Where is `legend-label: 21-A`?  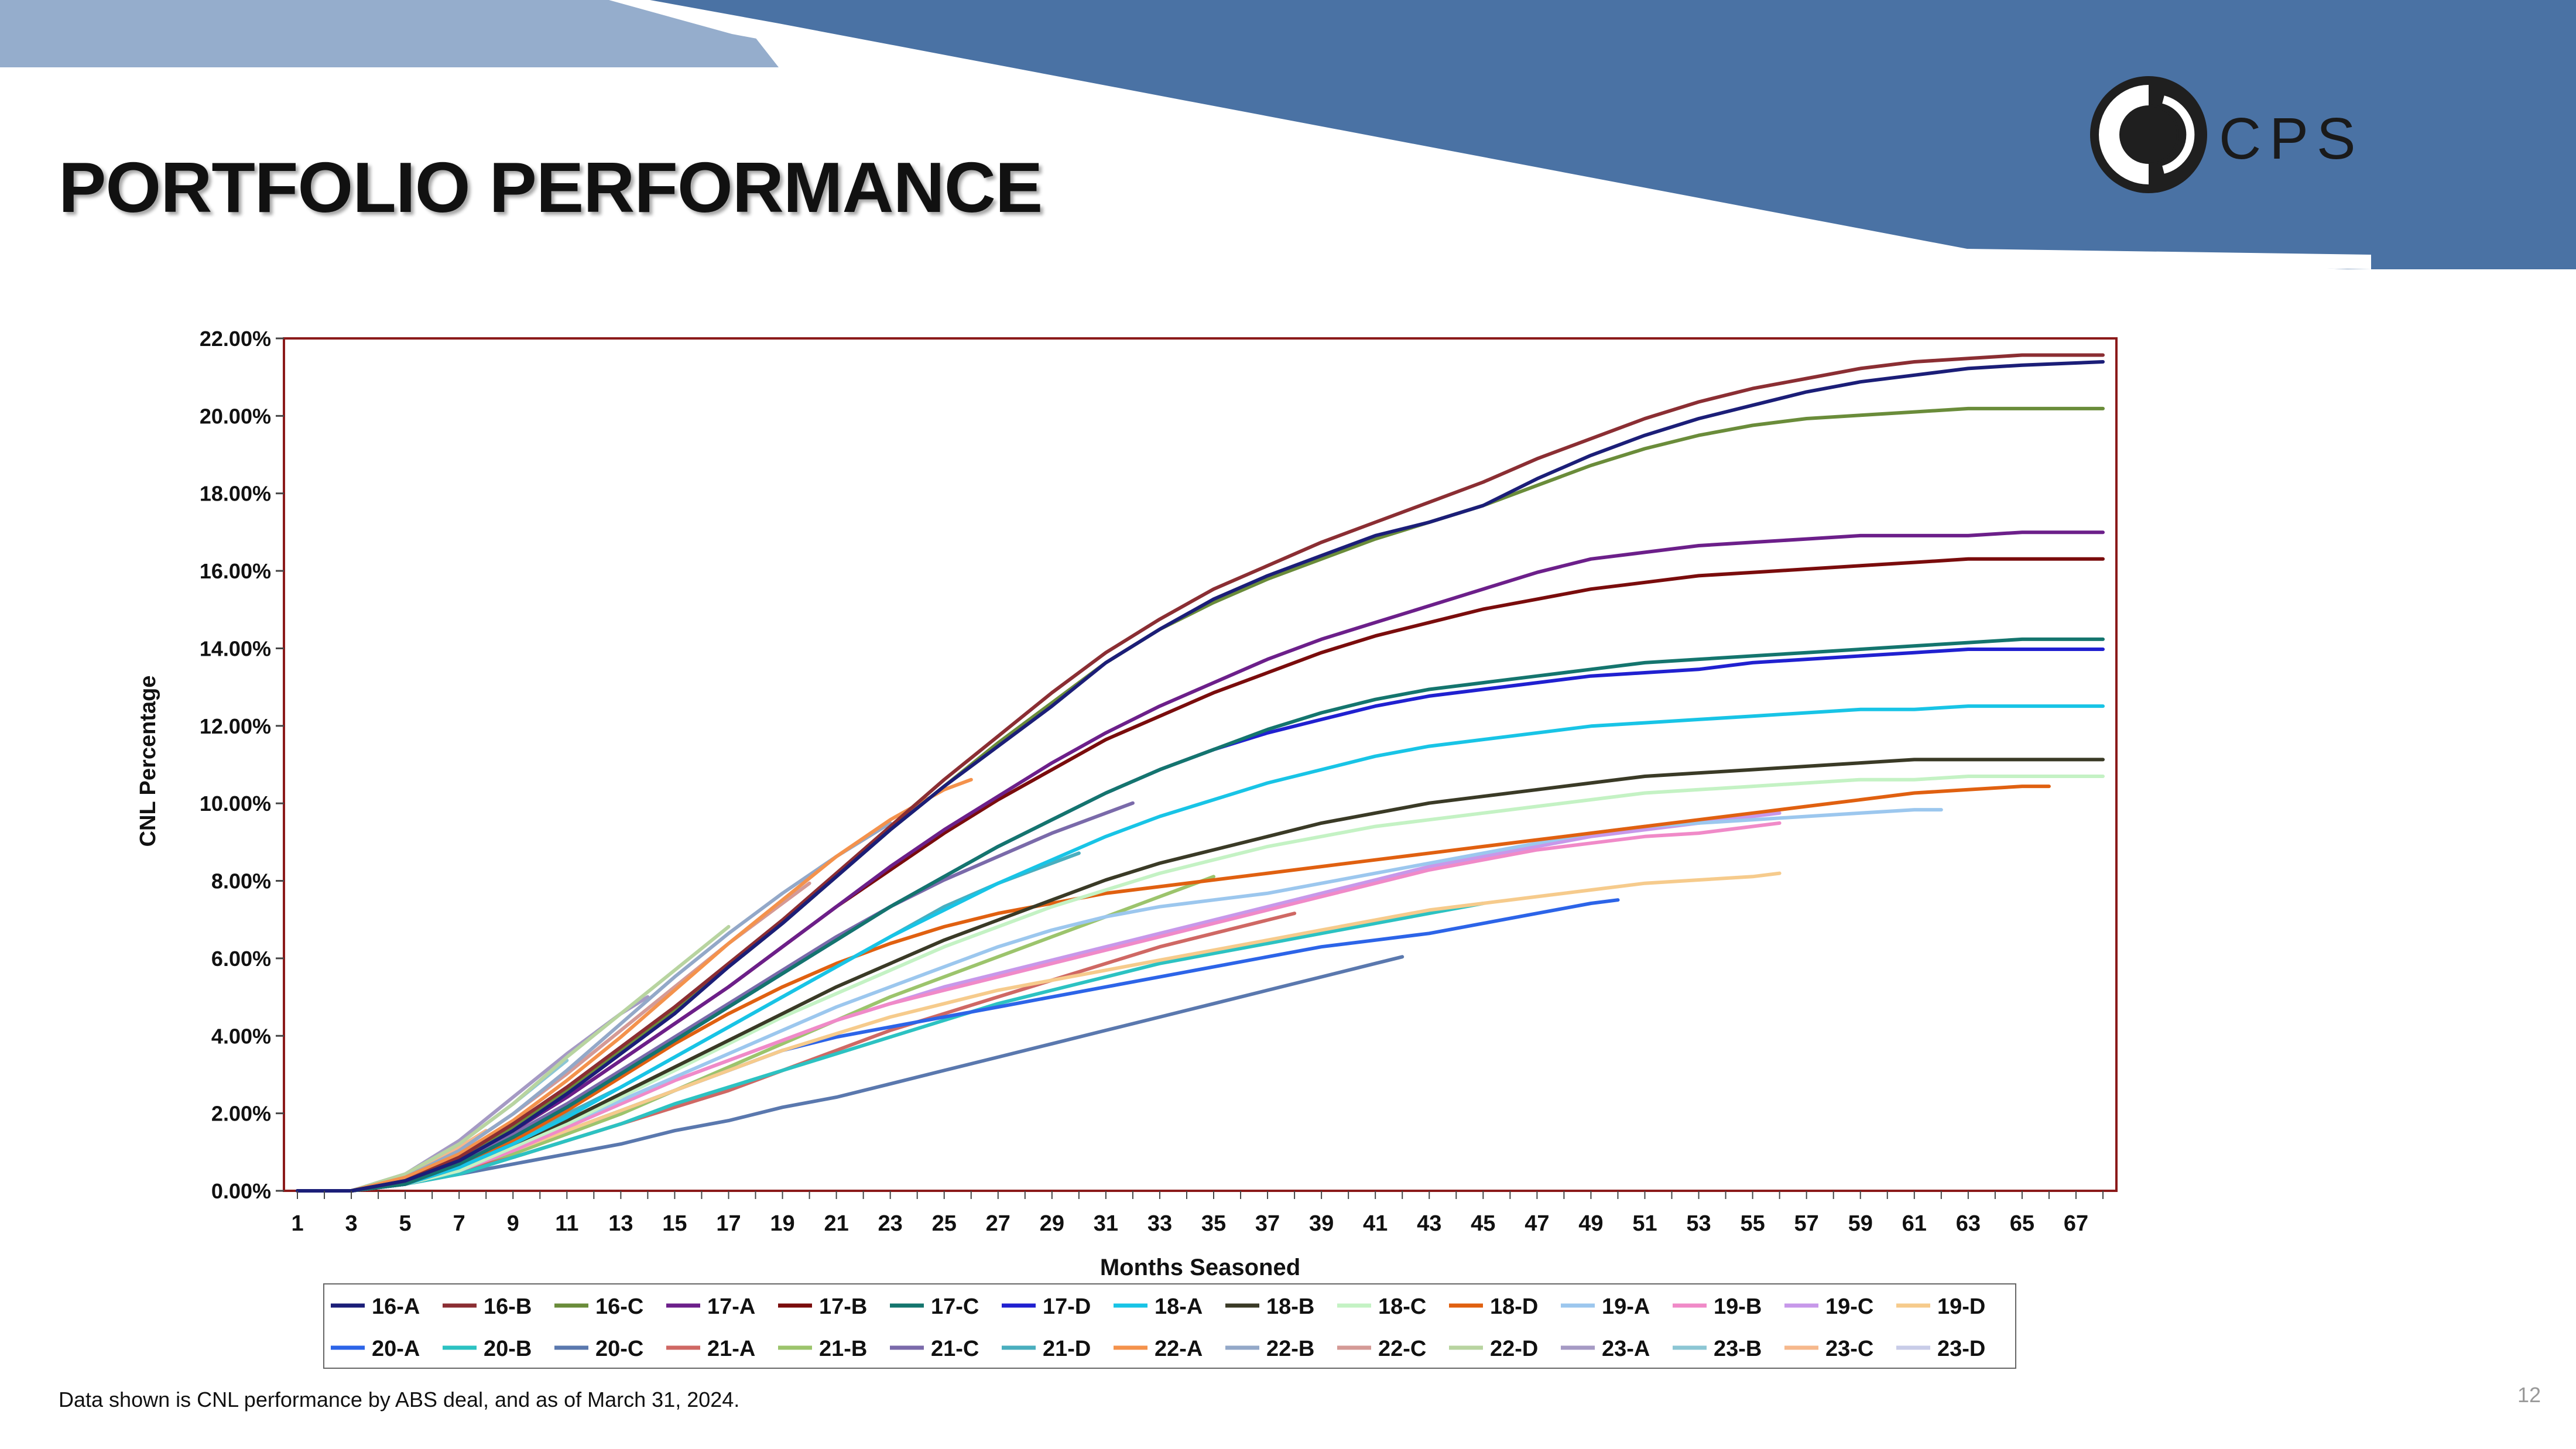
legend-label: 21-A is located at coordinates (731, 1349).